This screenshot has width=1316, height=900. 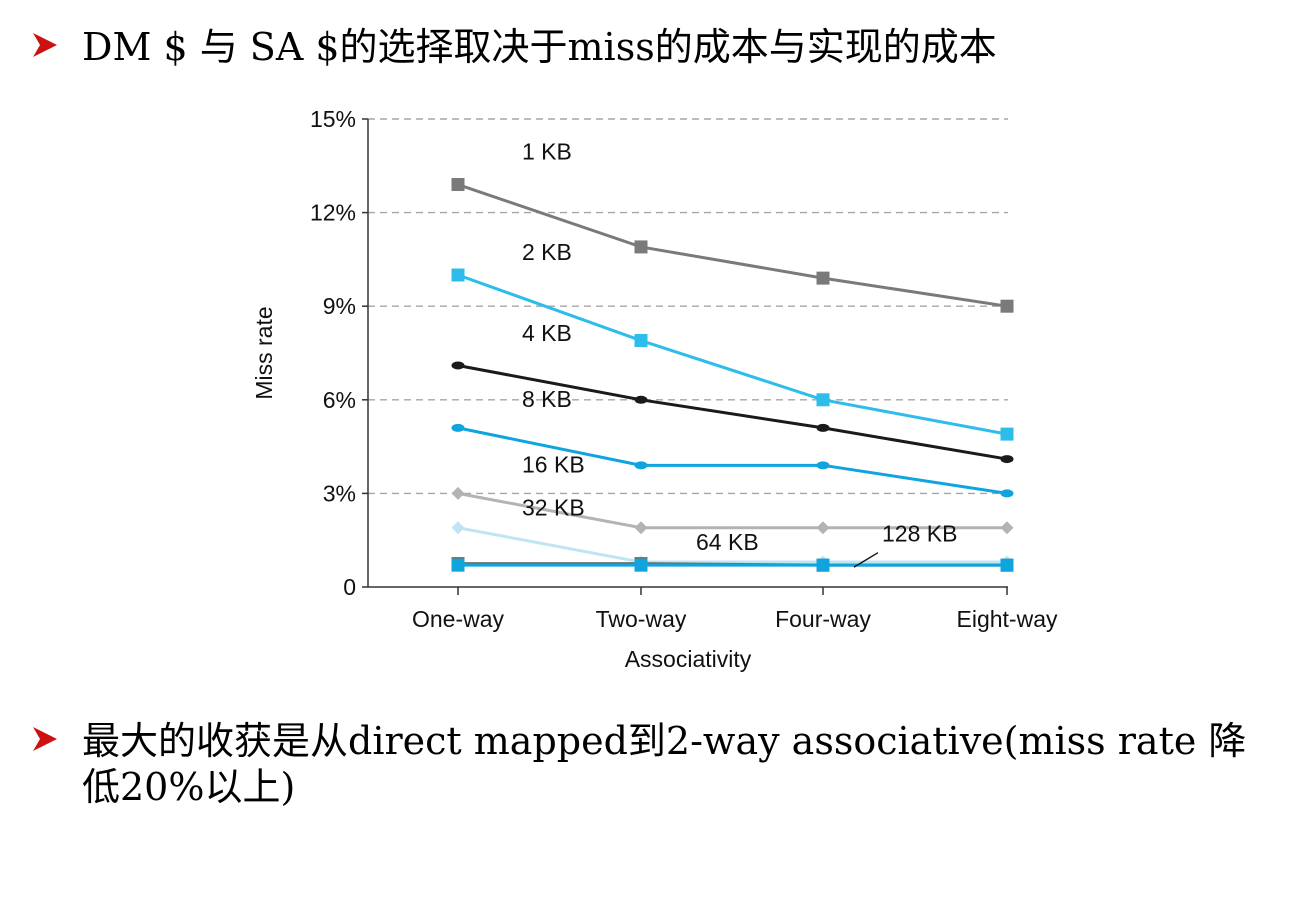 I want to click on series-line-4kb, so click(x=732, y=412).